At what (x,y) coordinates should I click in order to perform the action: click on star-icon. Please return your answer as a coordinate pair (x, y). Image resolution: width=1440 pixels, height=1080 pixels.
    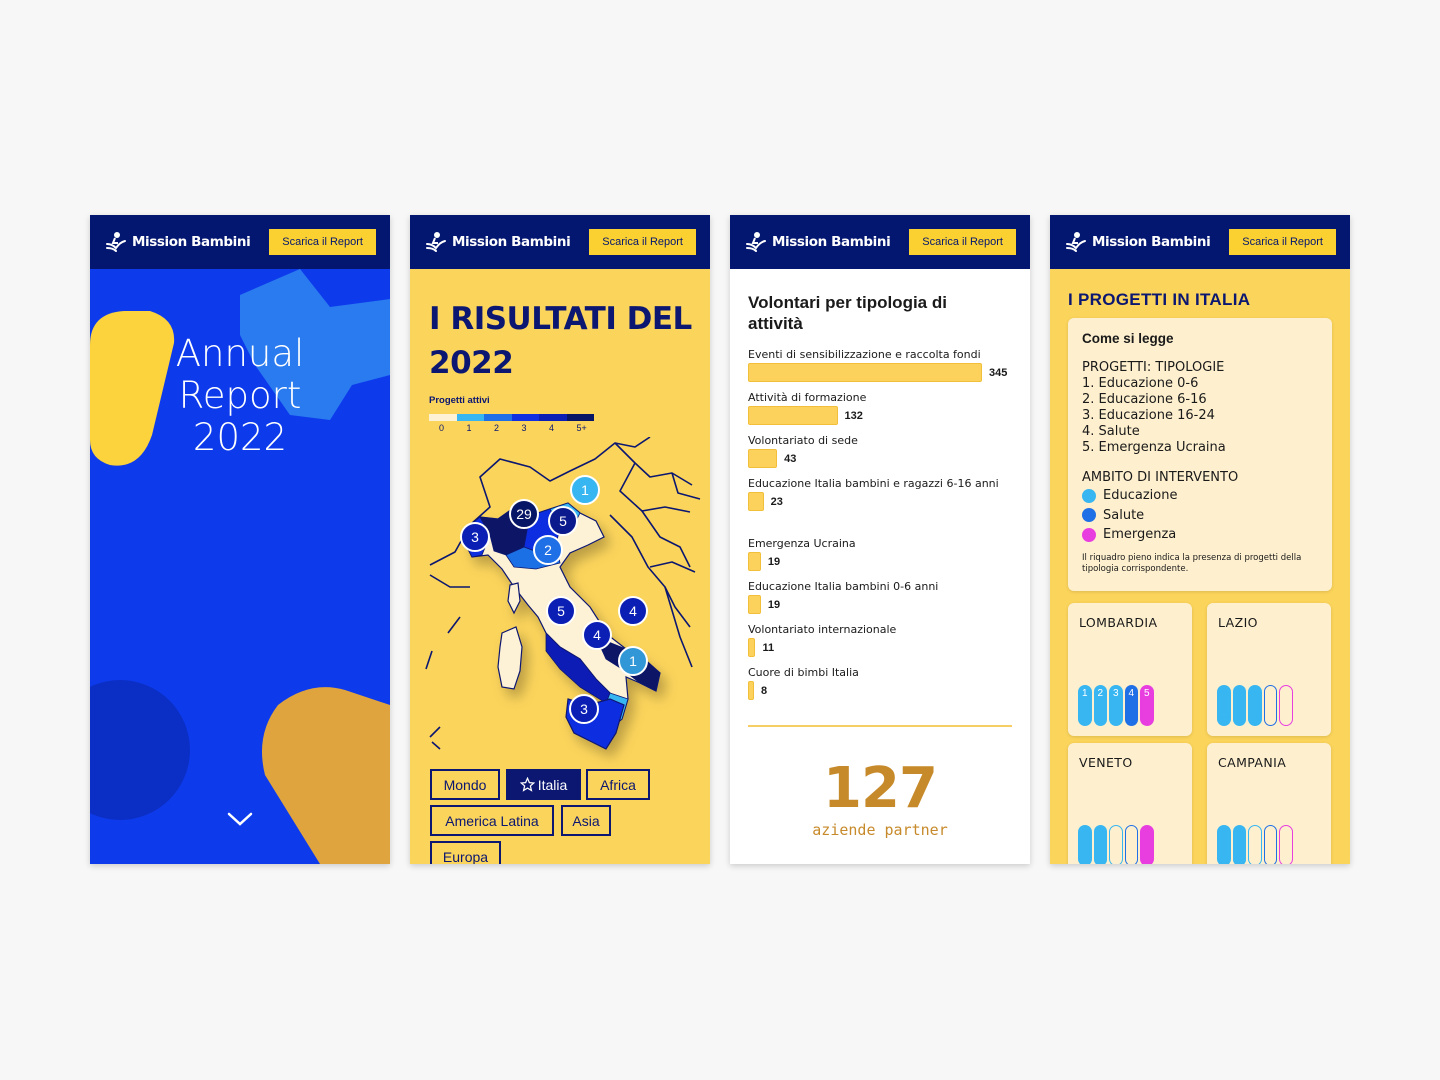
    Looking at the image, I should click on (527, 784).